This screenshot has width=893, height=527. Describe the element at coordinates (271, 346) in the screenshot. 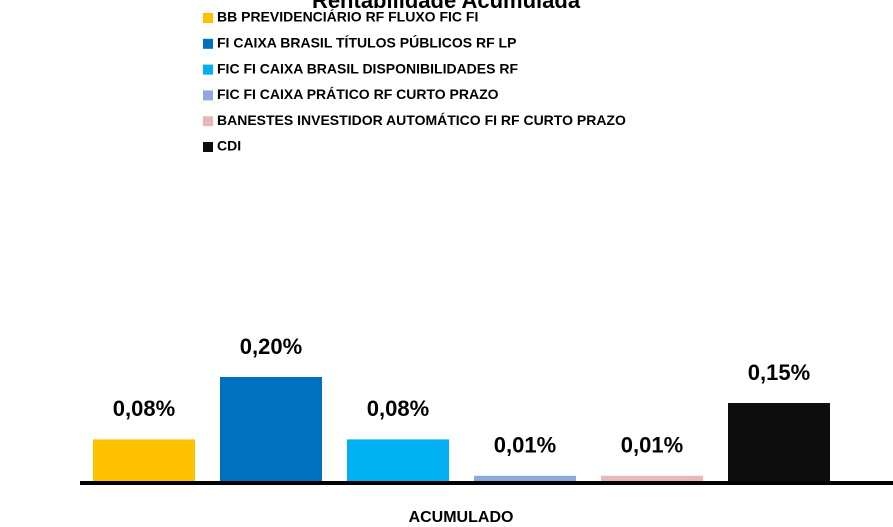

I see `value-label: 0,20%` at that location.